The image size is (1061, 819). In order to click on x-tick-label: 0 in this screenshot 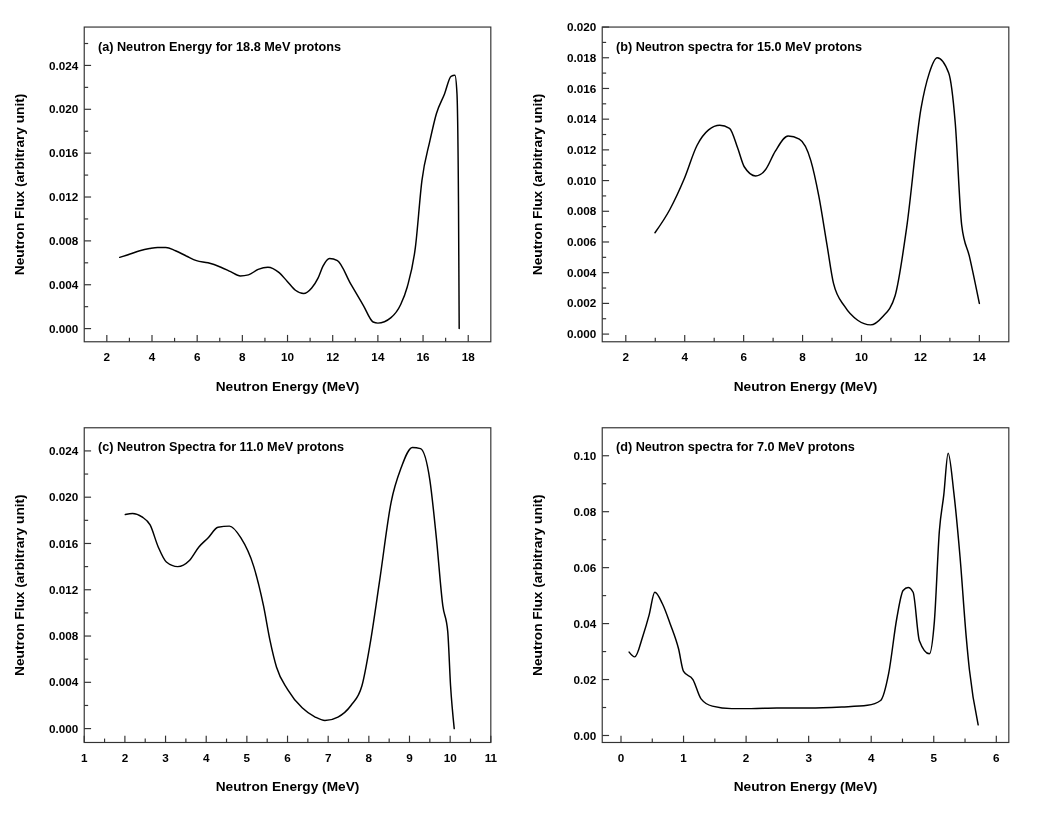, I will do `click(621, 758)`.